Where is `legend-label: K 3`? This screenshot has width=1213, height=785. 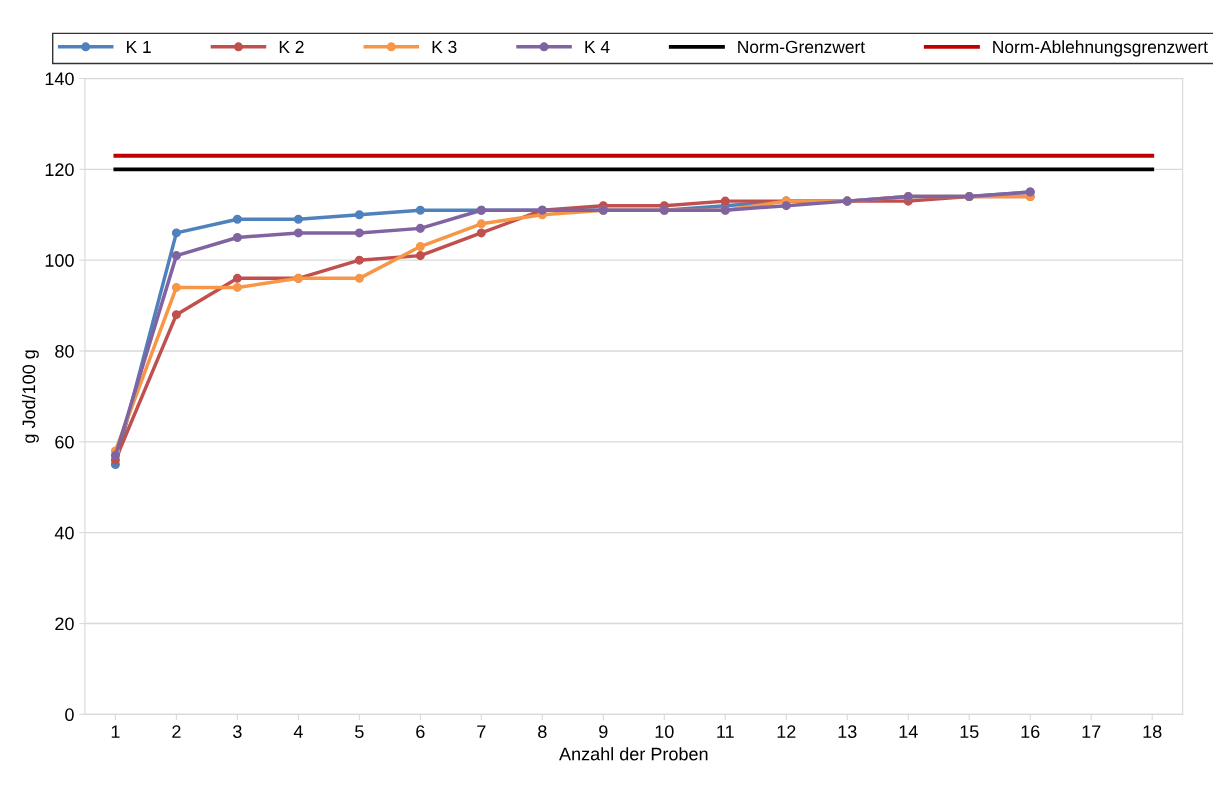
legend-label: K 3 is located at coordinates (444, 47).